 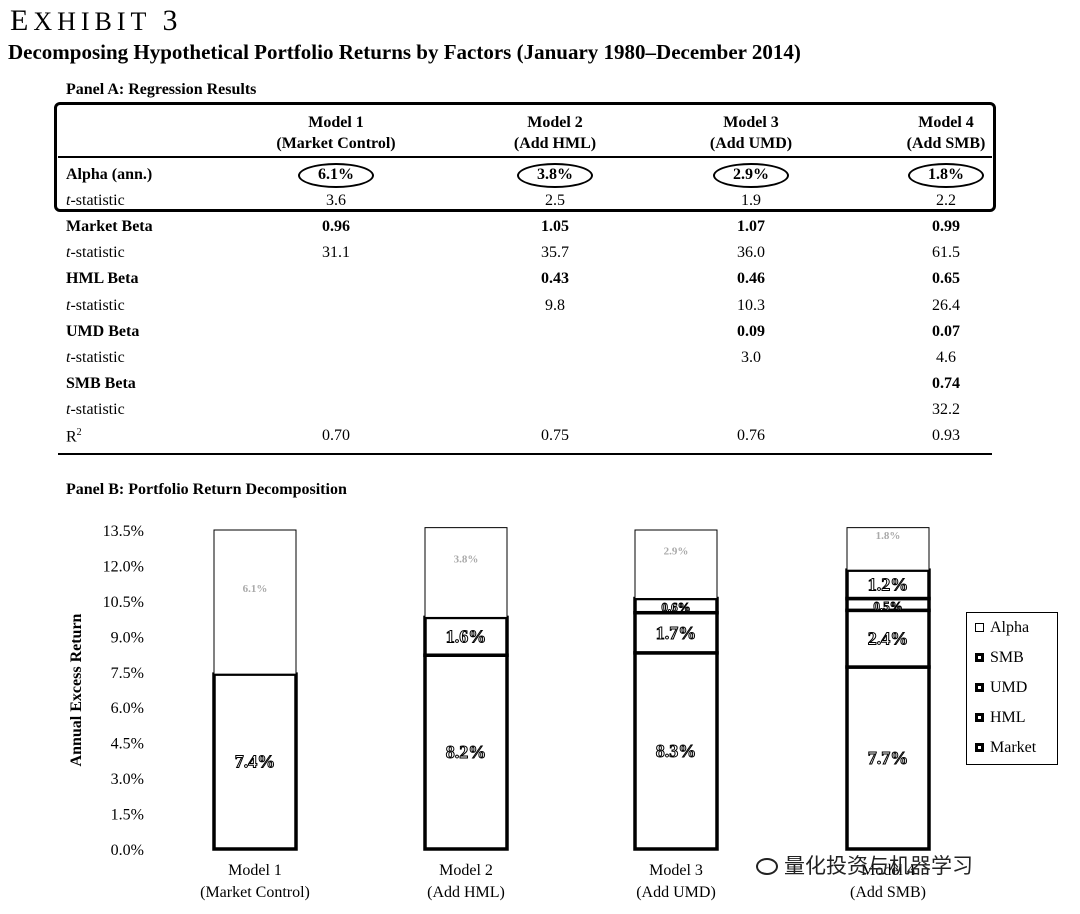 I want to click on model-header-3: Model 3 (Add UMD), so click(x=751, y=133).